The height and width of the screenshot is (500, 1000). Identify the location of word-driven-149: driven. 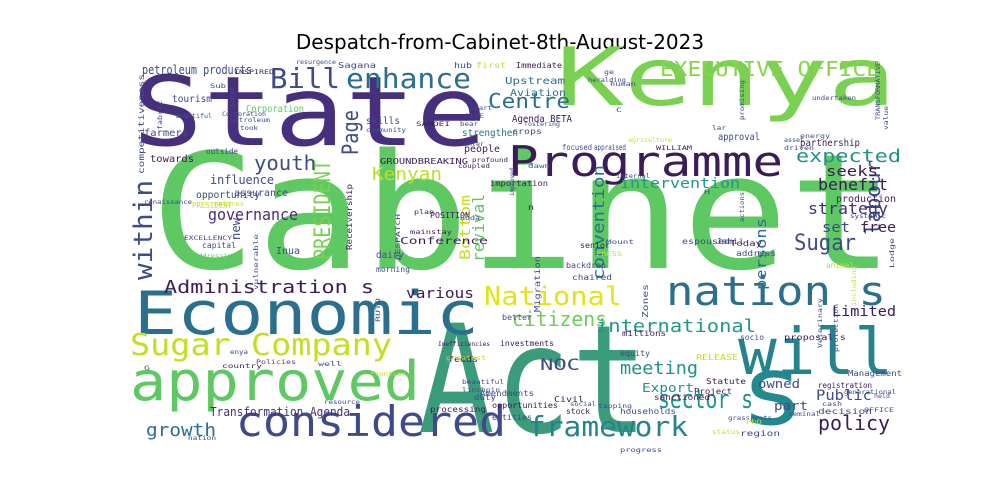
(799, 148).